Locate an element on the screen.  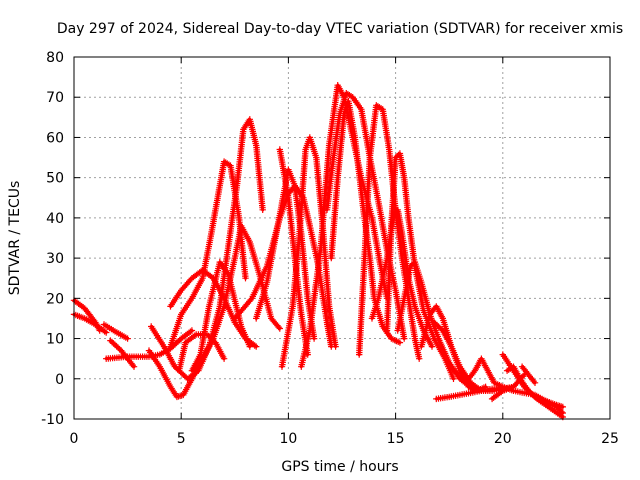
x-axis-label: GPS time / hours is located at coordinates (339, 467).